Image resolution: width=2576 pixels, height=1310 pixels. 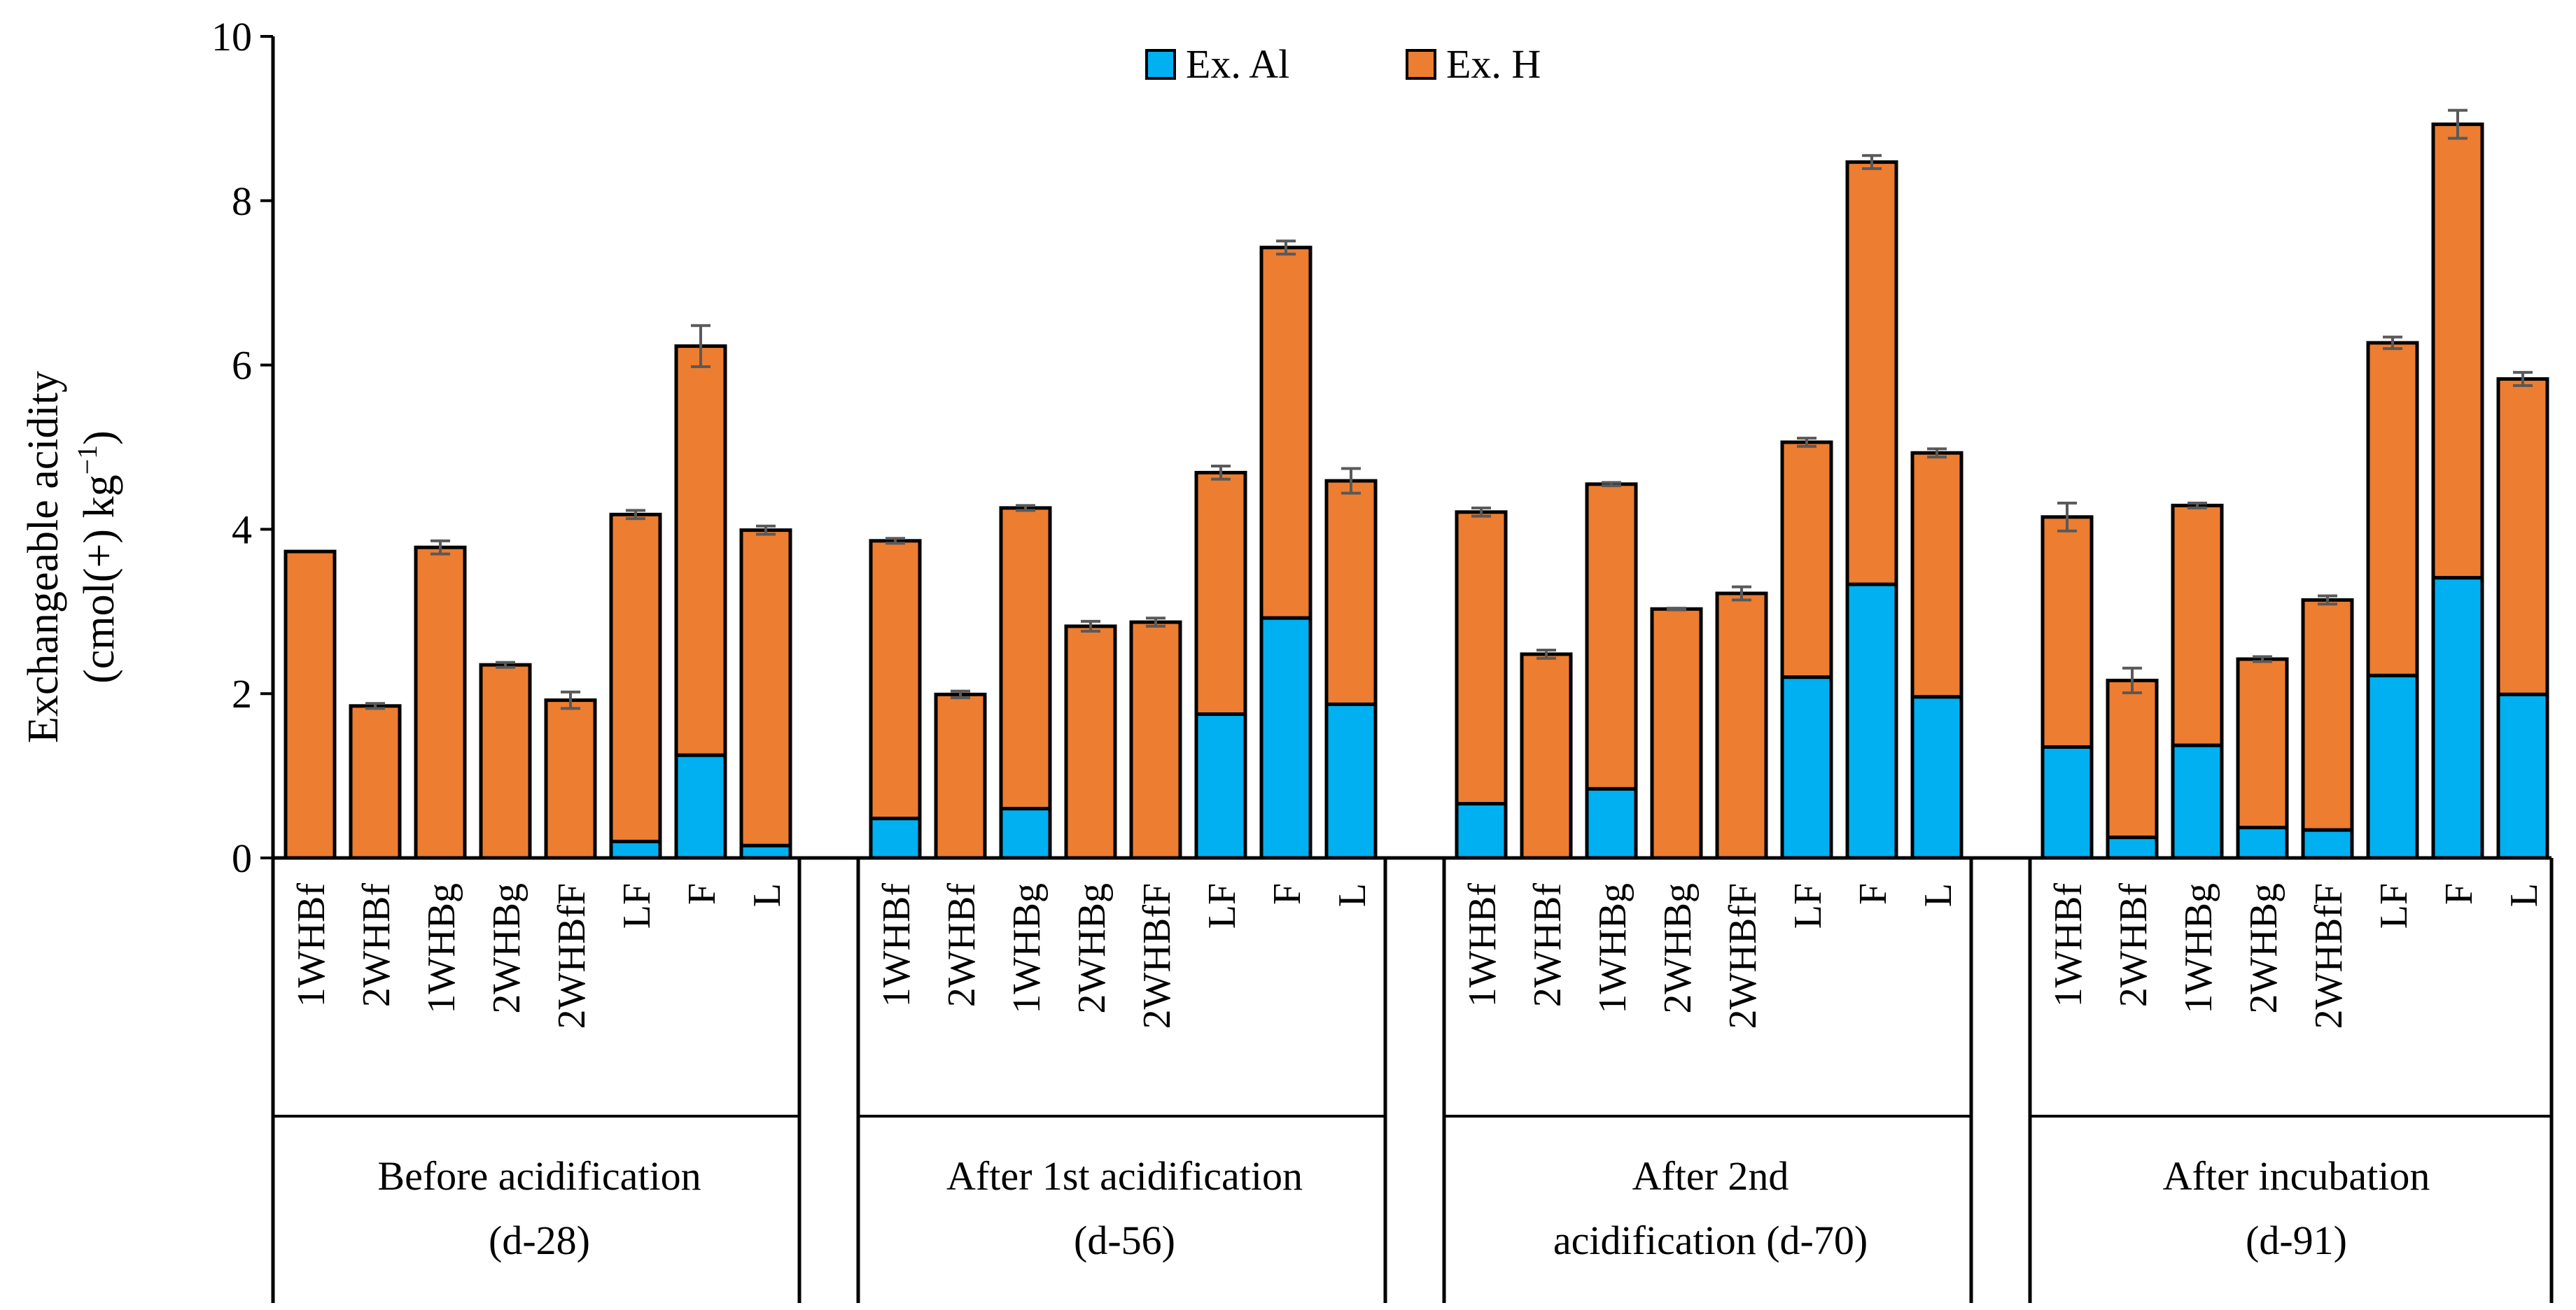 I want to click on y-tick-label: 0, so click(x=242, y=858).